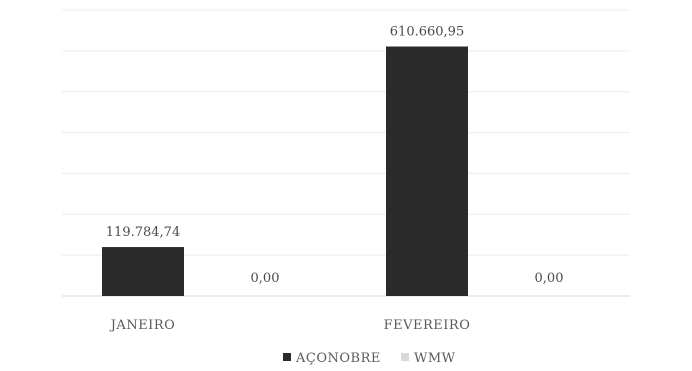 The height and width of the screenshot is (371, 692). Describe the element at coordinates (405, 357) in the screenshot. I see `legend-swatch-wmw` at that location.